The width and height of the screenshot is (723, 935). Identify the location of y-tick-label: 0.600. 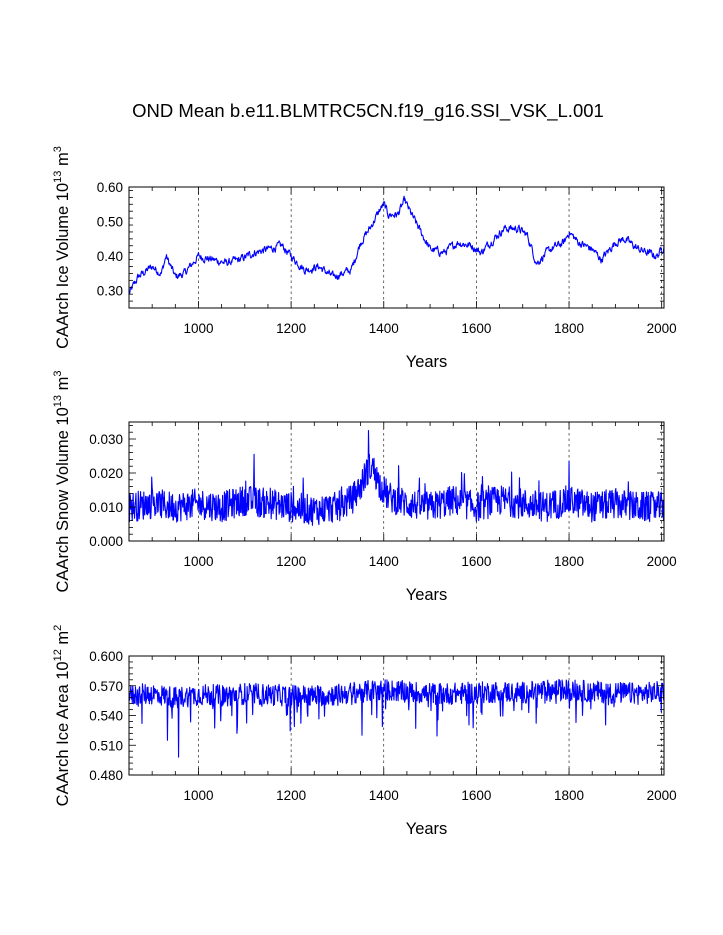
(106, 656).